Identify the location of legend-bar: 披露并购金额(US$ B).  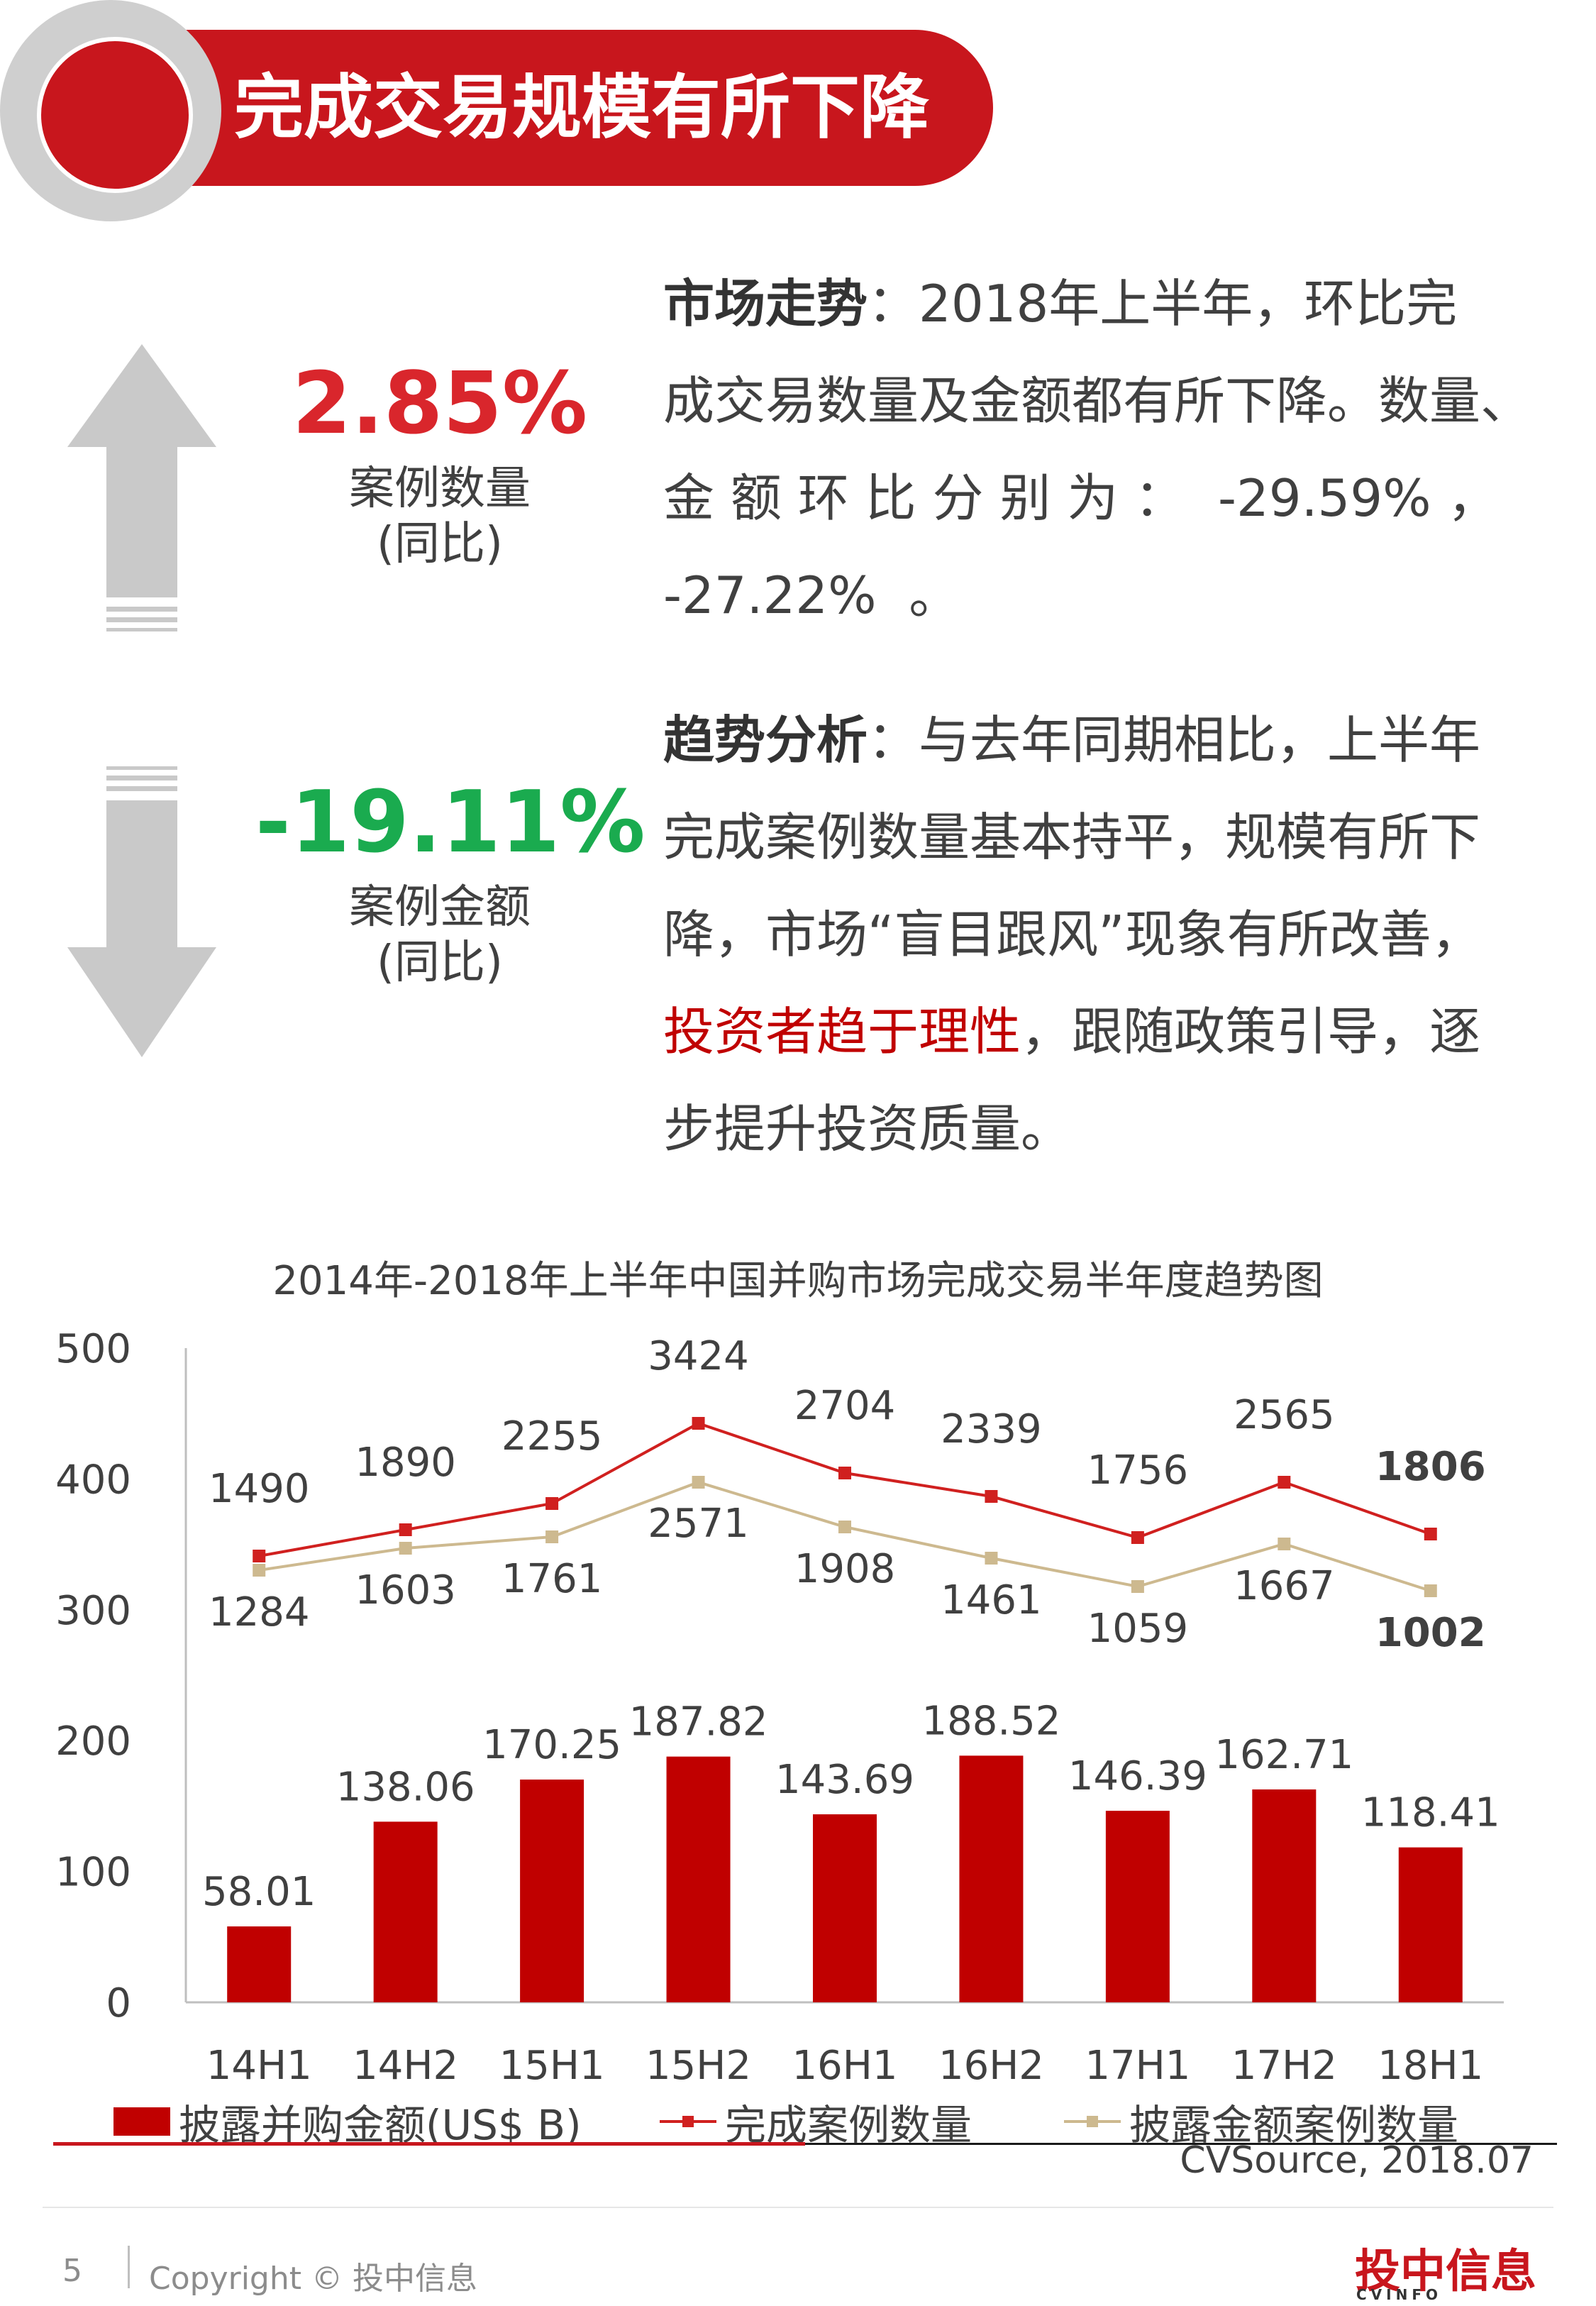
(348, 2121).